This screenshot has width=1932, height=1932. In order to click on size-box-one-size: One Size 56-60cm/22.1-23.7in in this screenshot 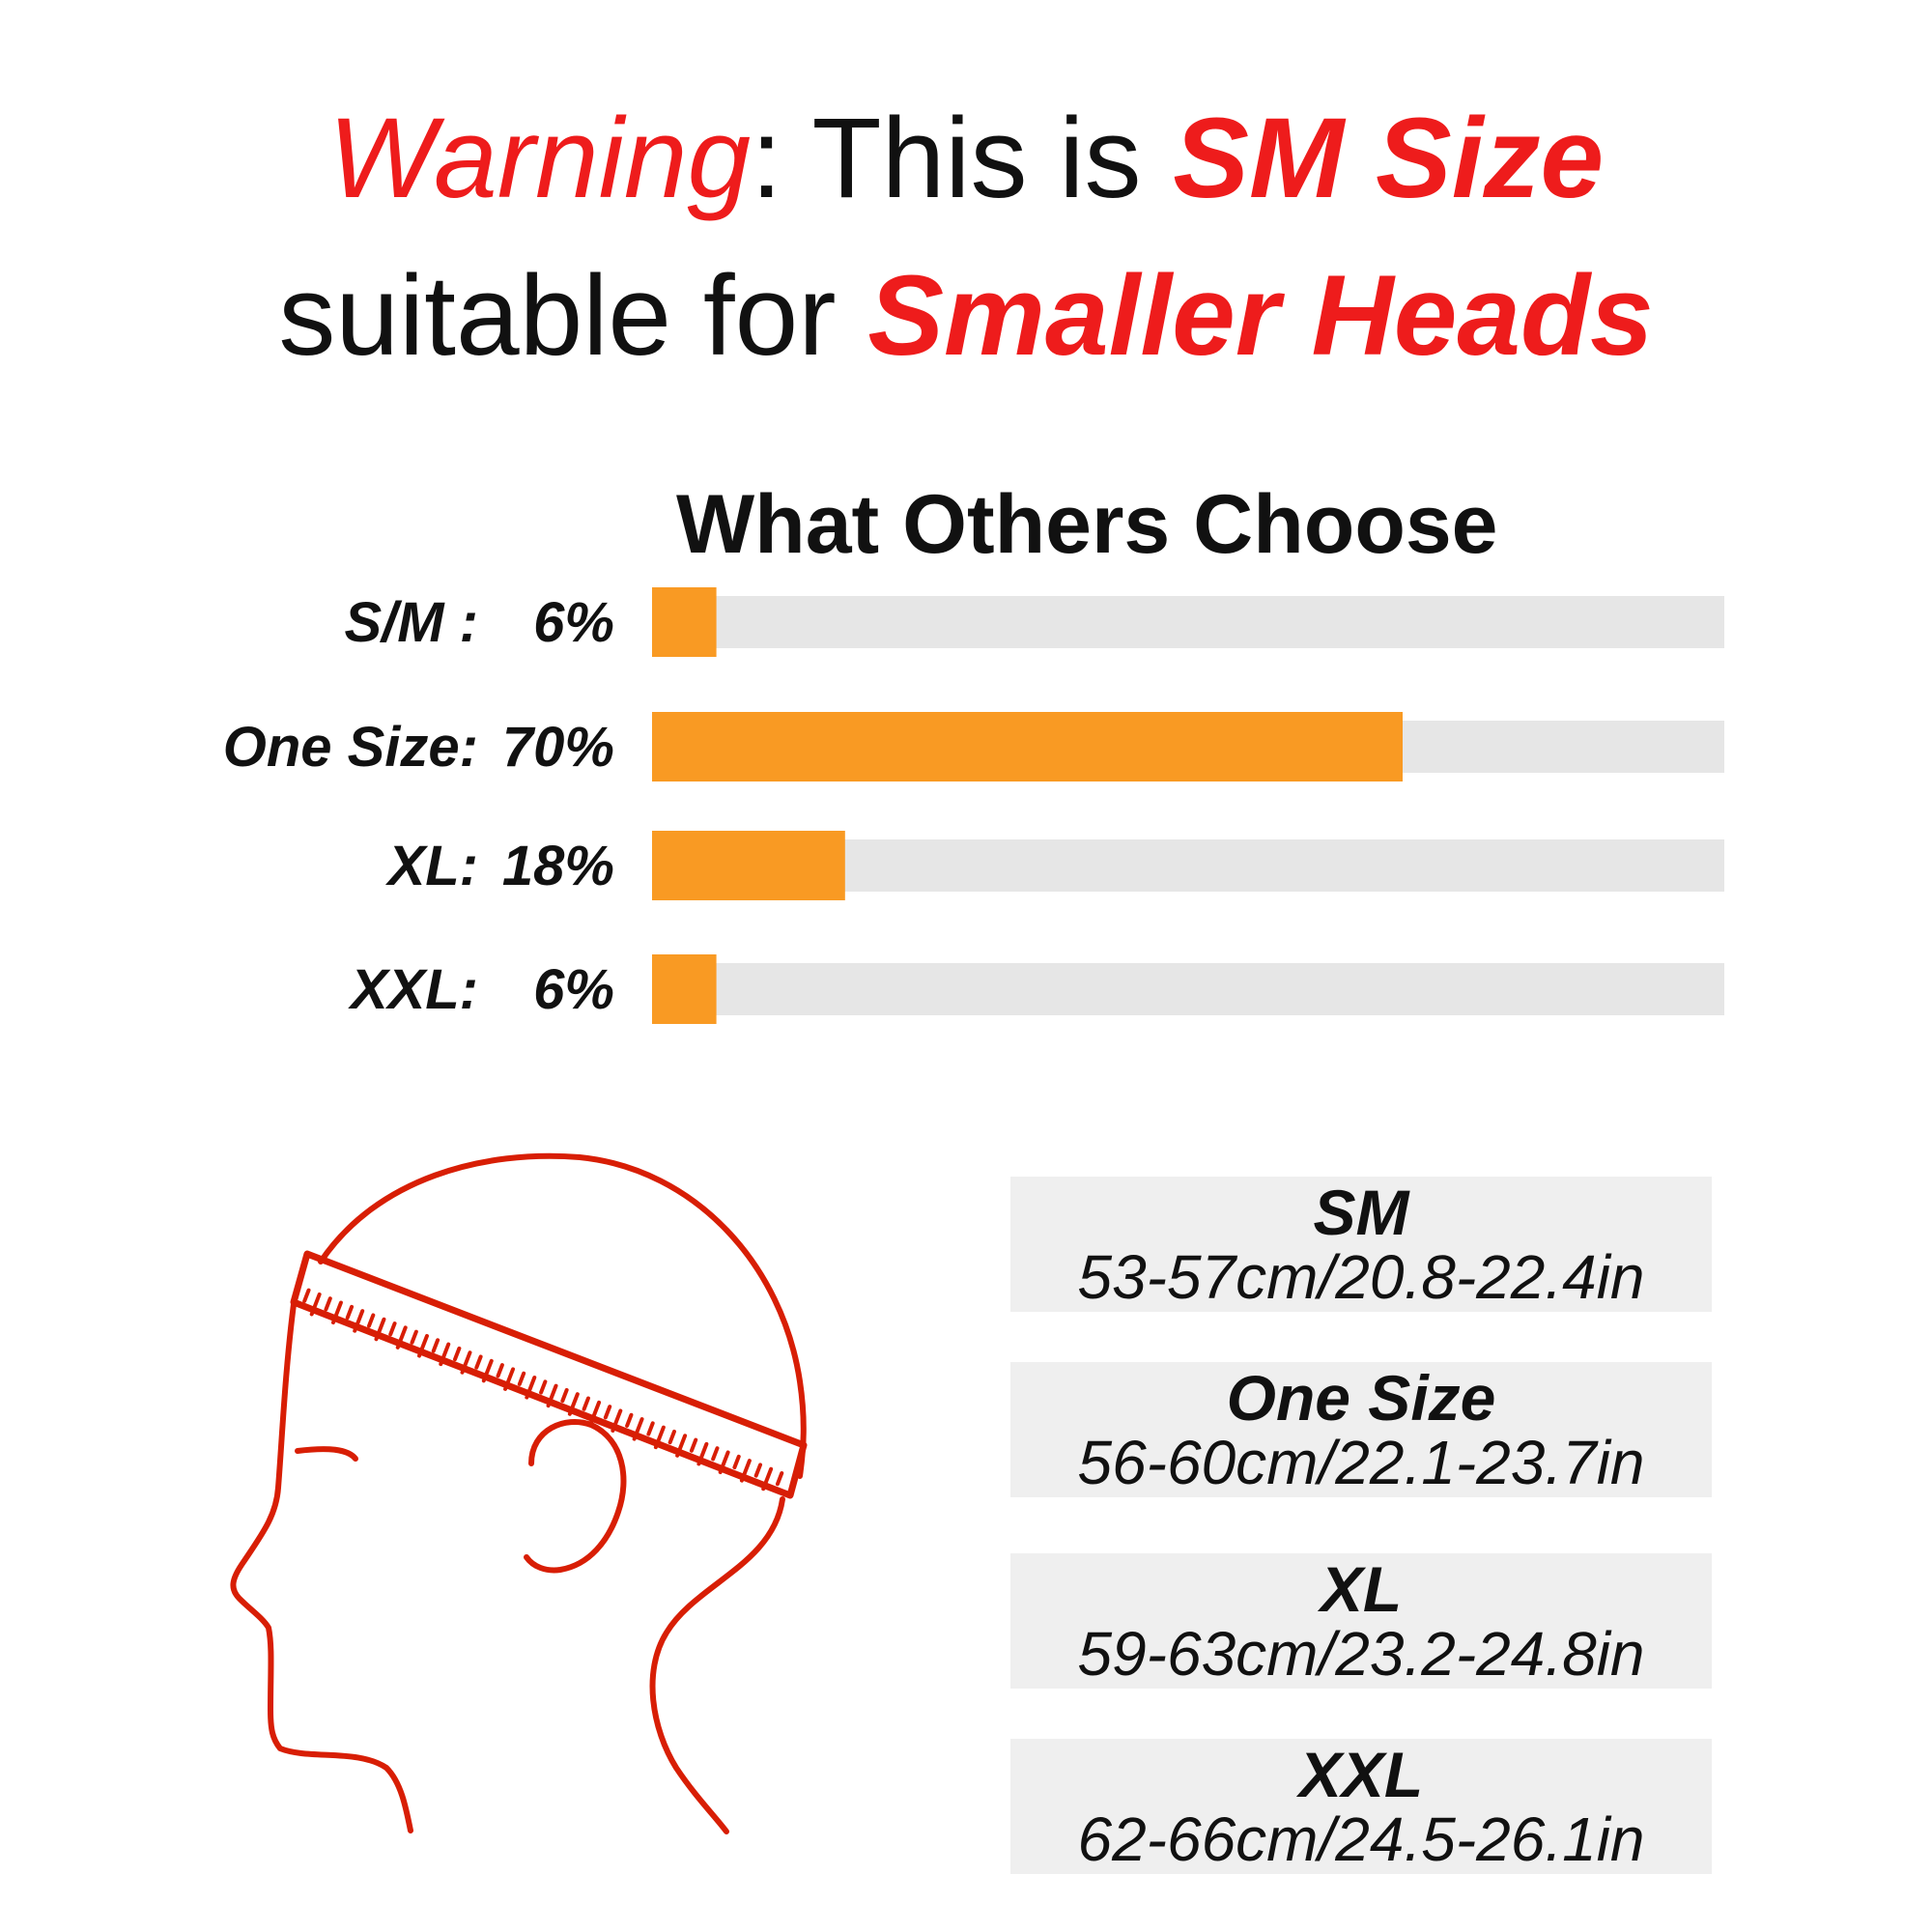, I will do `click(1361, 1429)`.